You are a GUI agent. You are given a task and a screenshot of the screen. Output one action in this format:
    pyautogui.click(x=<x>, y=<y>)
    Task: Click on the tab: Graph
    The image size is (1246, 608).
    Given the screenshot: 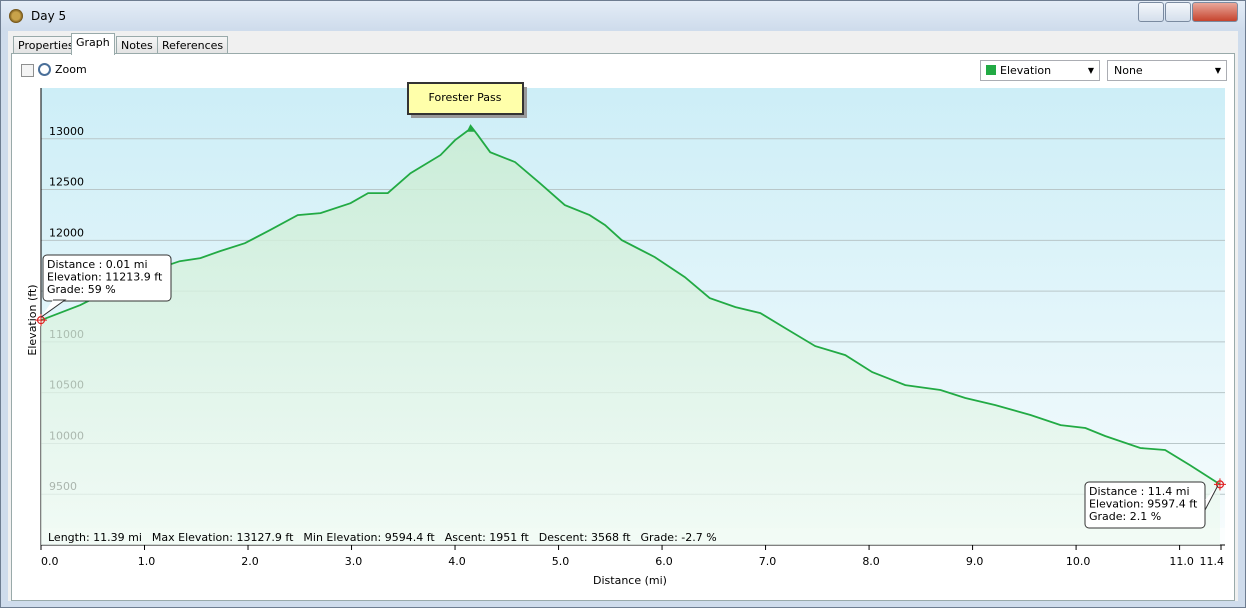 What is the action you would take?
    pyautogui.click(x=93, y=44)
    